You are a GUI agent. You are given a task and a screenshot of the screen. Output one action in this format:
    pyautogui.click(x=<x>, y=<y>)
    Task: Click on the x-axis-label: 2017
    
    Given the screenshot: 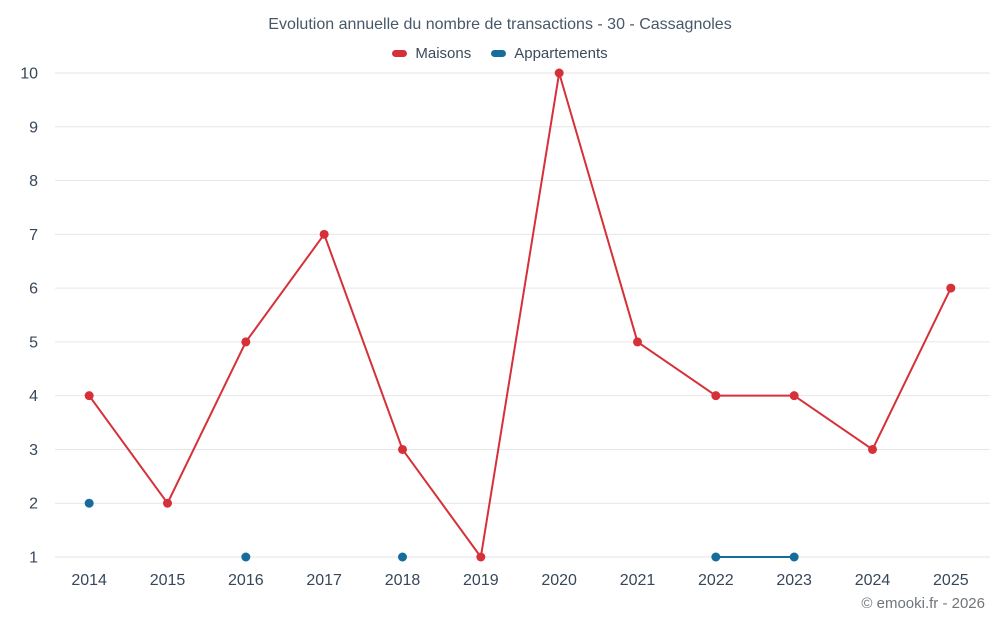 What is the action you would take?
    pyautogui.click(x=324, y=580)
    